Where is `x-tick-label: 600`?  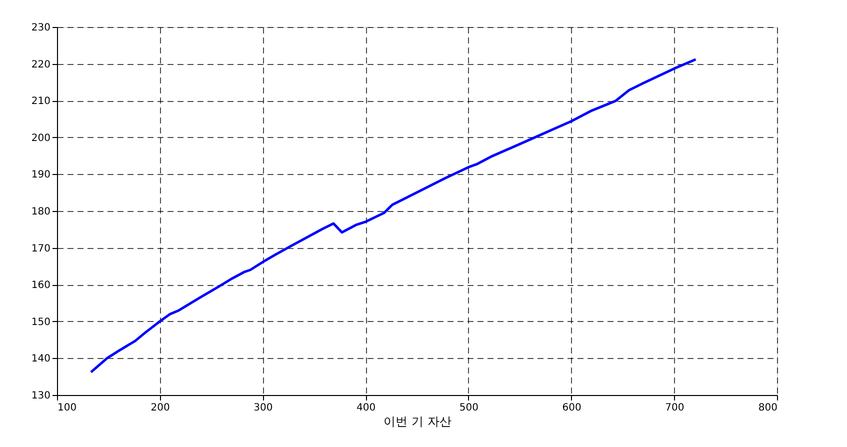
x-tick-label: 600 is located at coordinates (572, 408).